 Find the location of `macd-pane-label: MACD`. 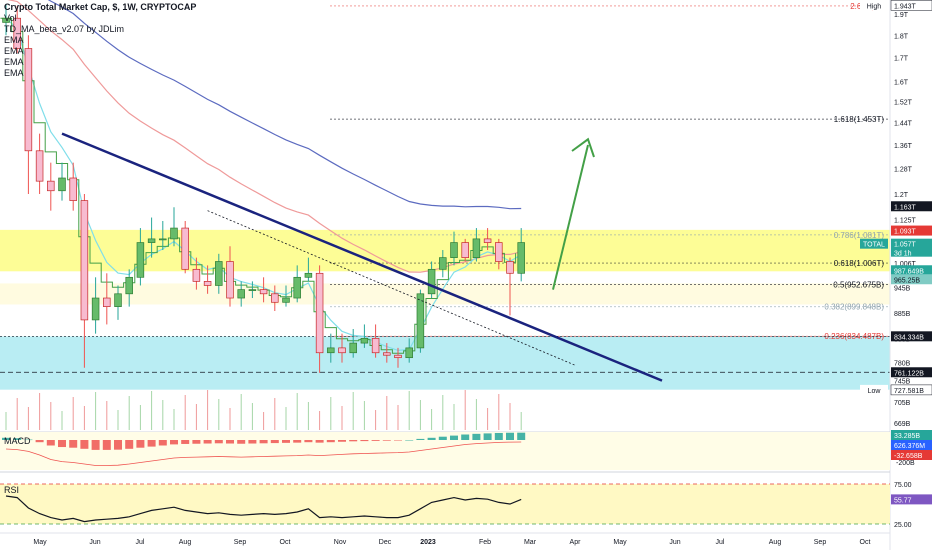

macd-pane-label: MACD is located at coordinates (17, 441).